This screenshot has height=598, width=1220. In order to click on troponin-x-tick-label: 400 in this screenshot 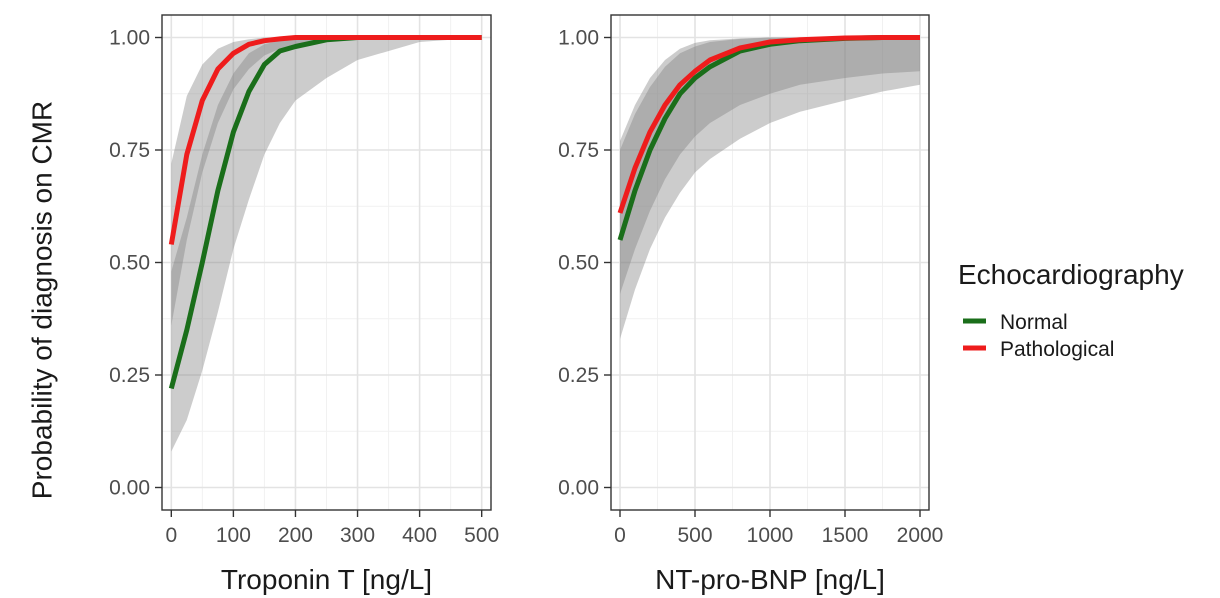, I will do `click(419, 535)`.